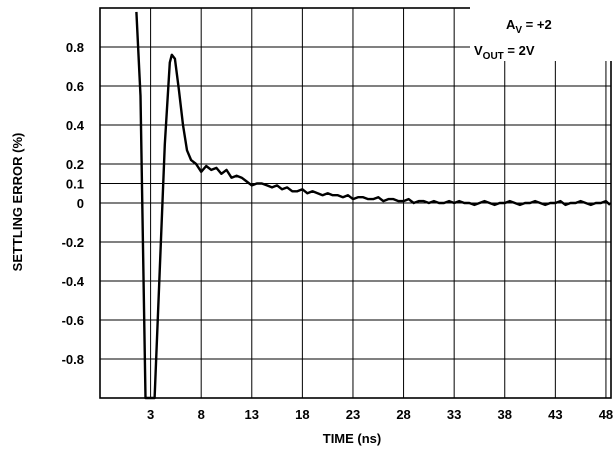  I want to click on y-tick-label: 0.1, so click(75, 184).